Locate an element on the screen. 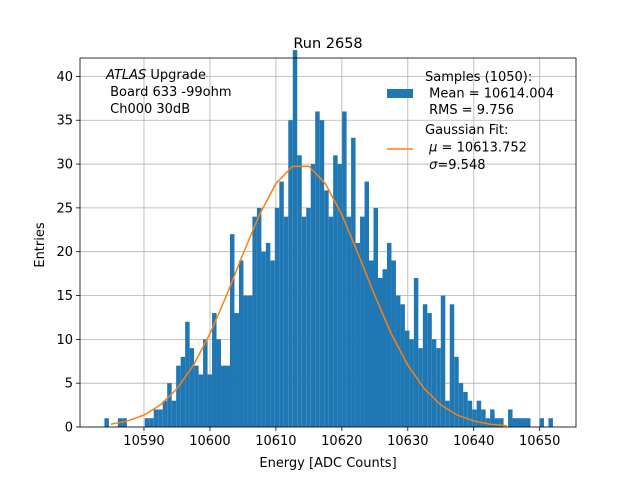 Image resolution: width=640 pixels, height=480 pixels. legend-label: Mean = 10614.004 is located at coordinates (489, 94).